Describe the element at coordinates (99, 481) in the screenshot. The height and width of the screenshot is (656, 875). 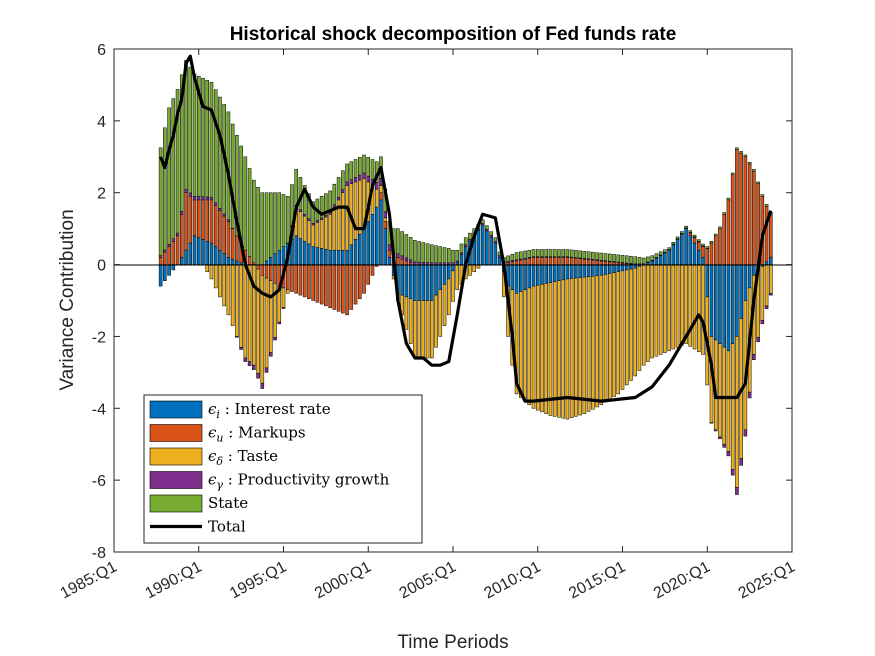
I see `y-tick-label: -6` at that location.